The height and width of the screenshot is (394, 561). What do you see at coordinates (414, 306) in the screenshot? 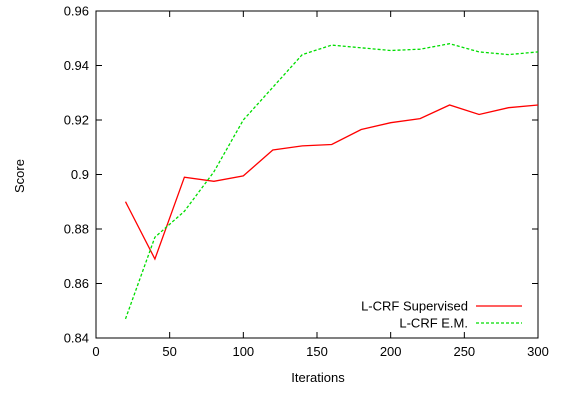
I see `legend-label: L-CRF Supervised` at bounding box center [414, 306].